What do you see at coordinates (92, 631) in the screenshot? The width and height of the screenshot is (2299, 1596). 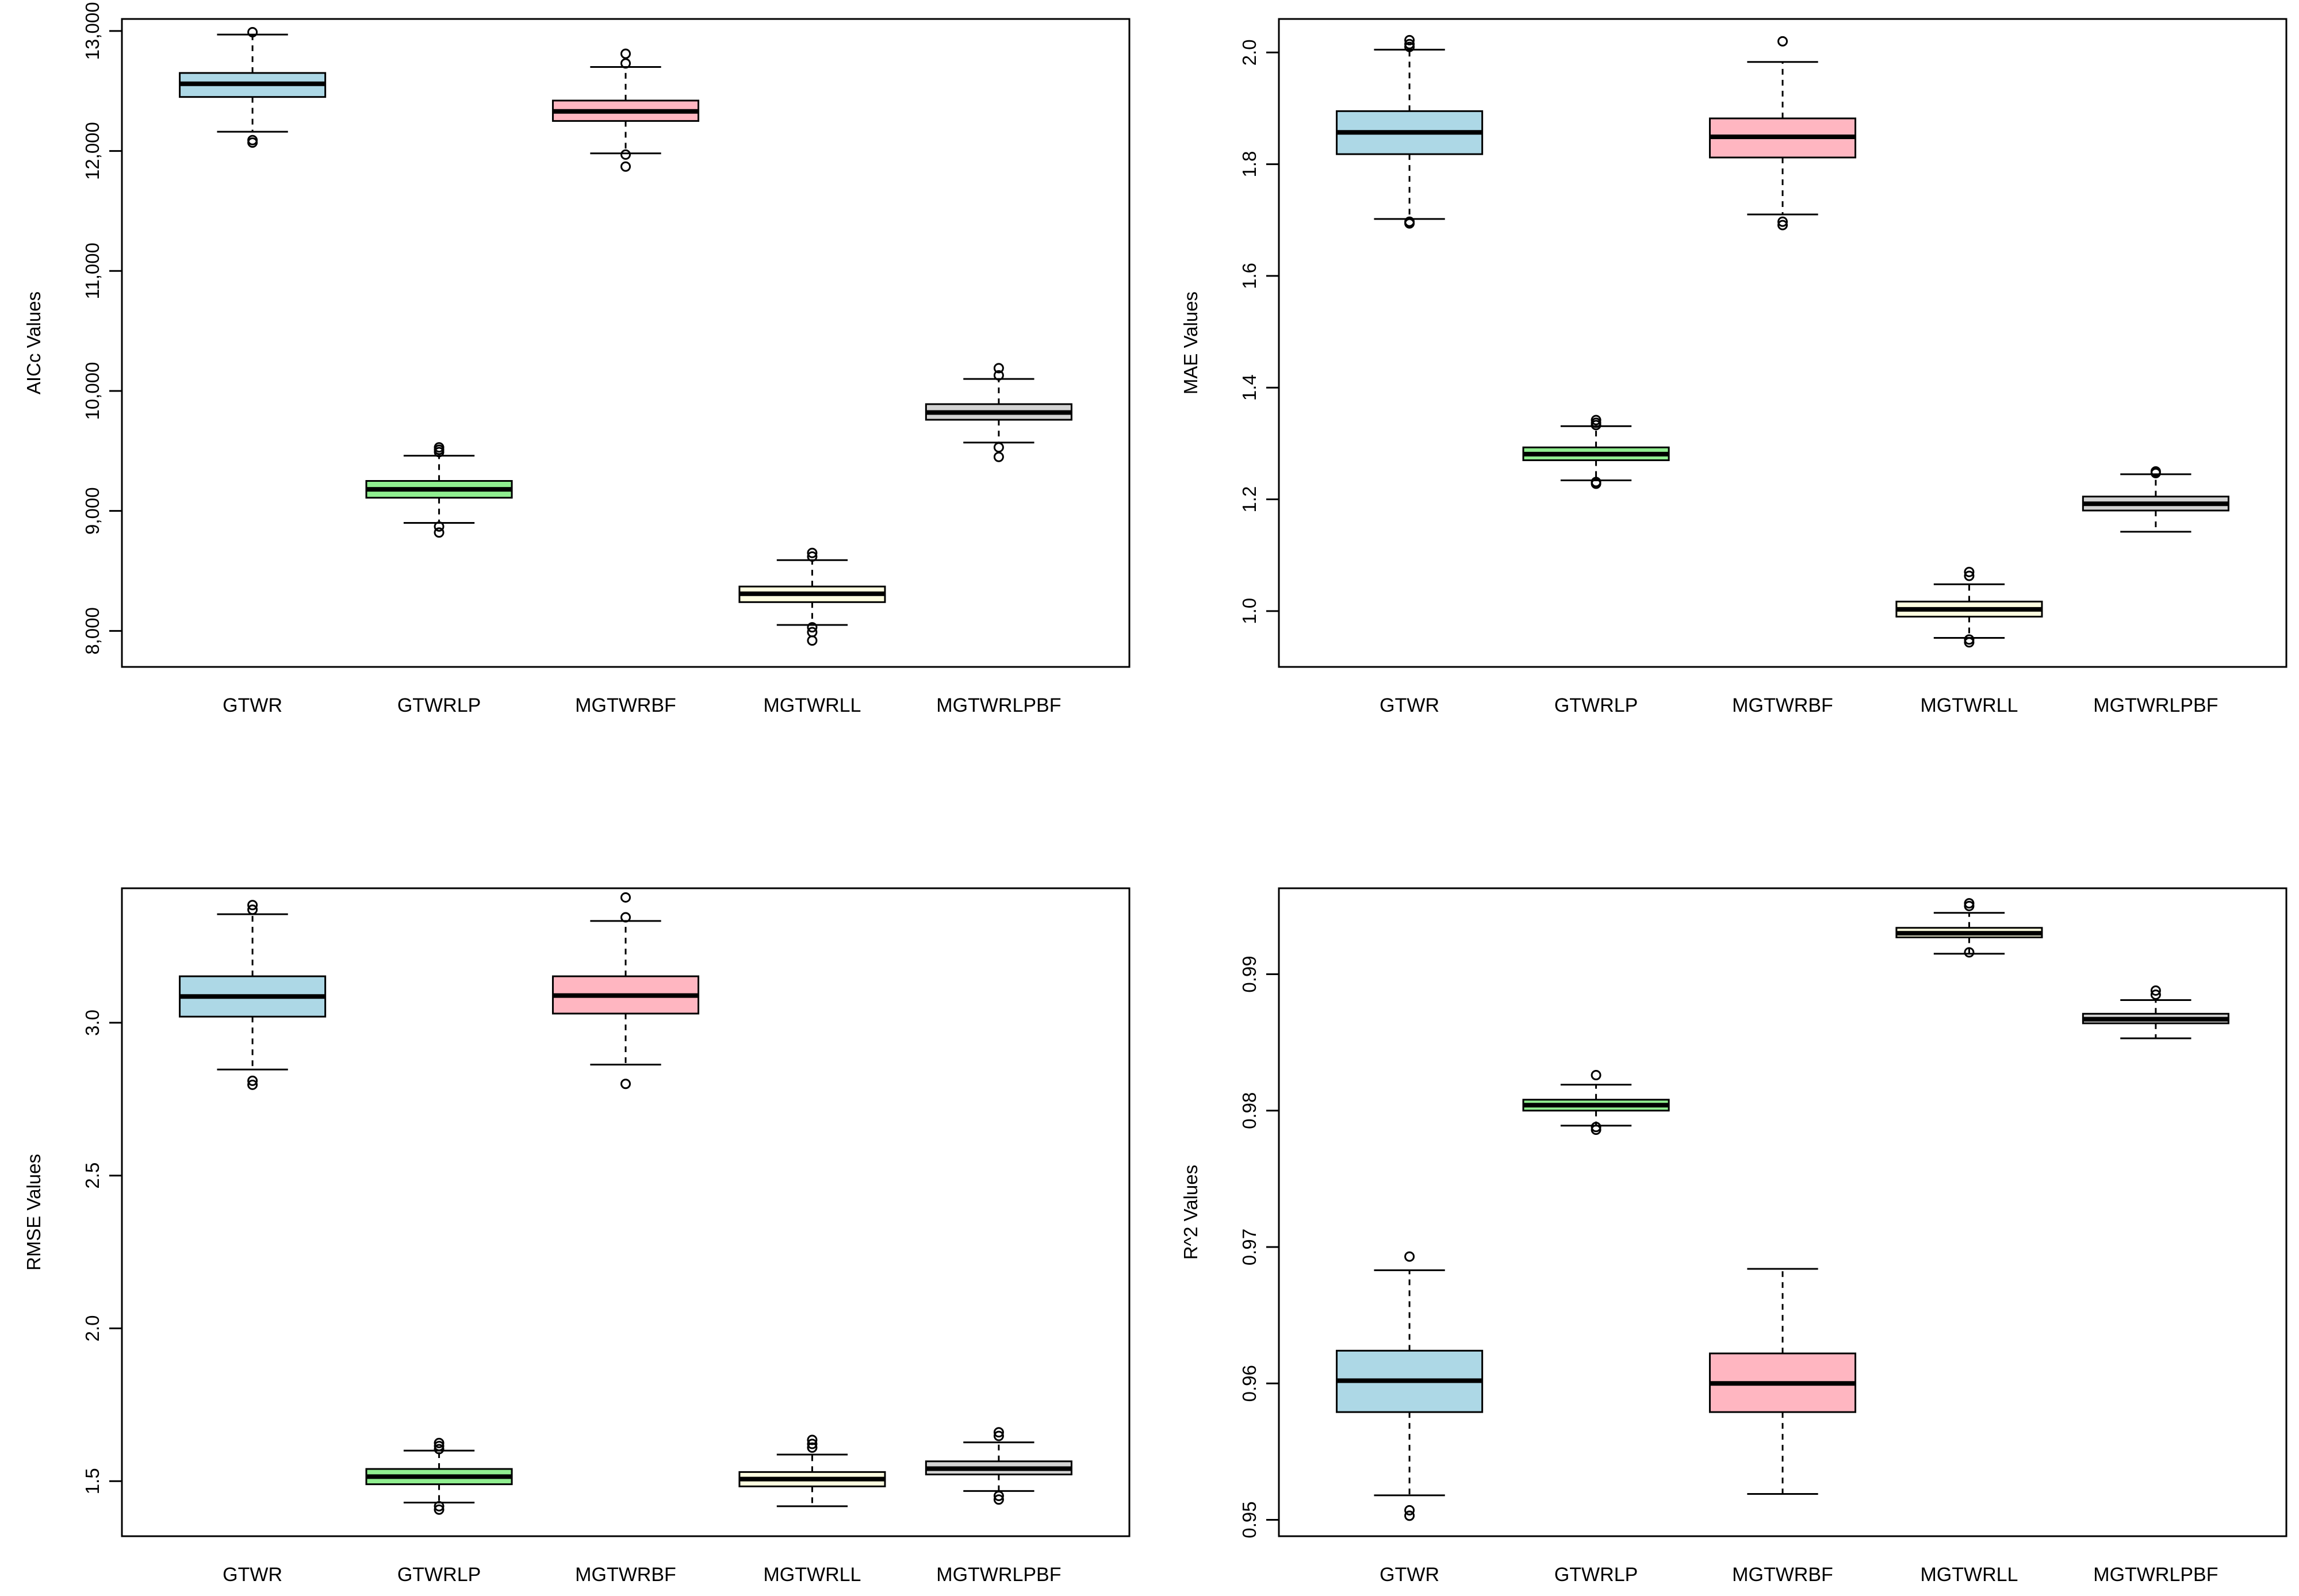 I see `y-tick-label: 8,000` at bounding box center [92, 631].